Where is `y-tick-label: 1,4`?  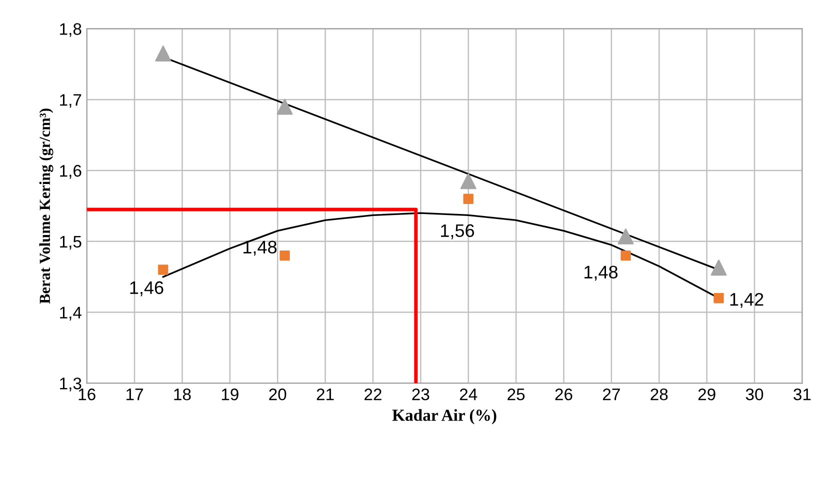 y-tick-label: 1,4 is located at coordinates (71, 313).